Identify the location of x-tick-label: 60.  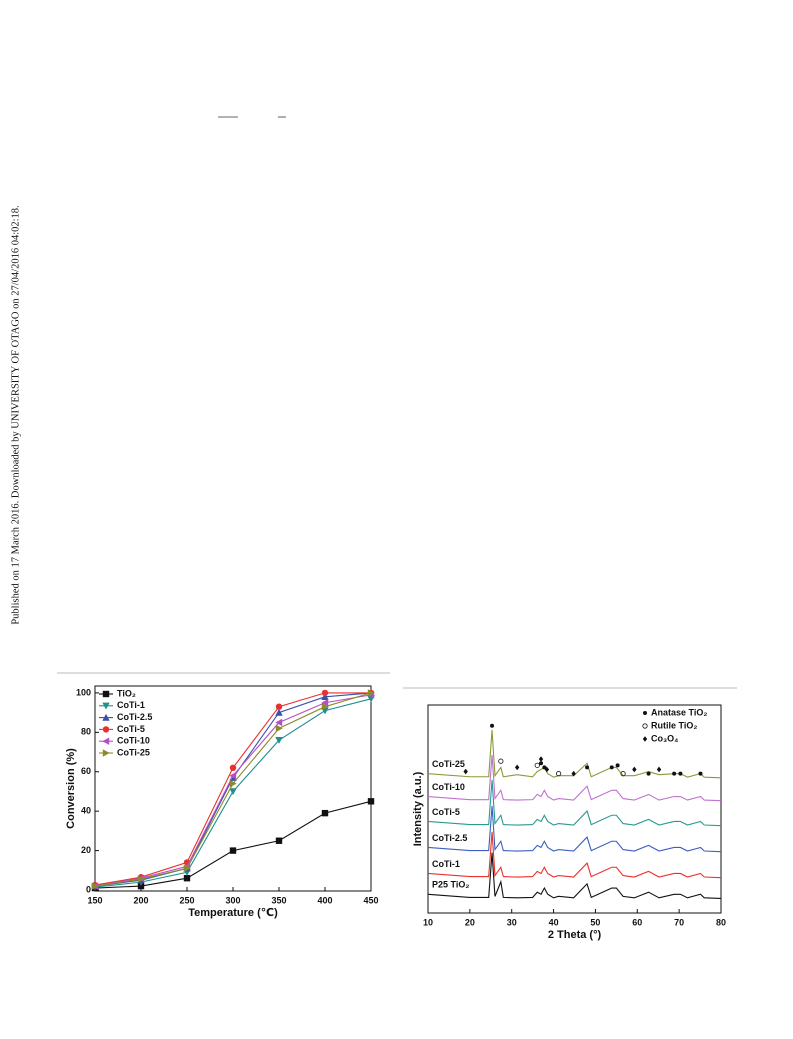
(637, 922).